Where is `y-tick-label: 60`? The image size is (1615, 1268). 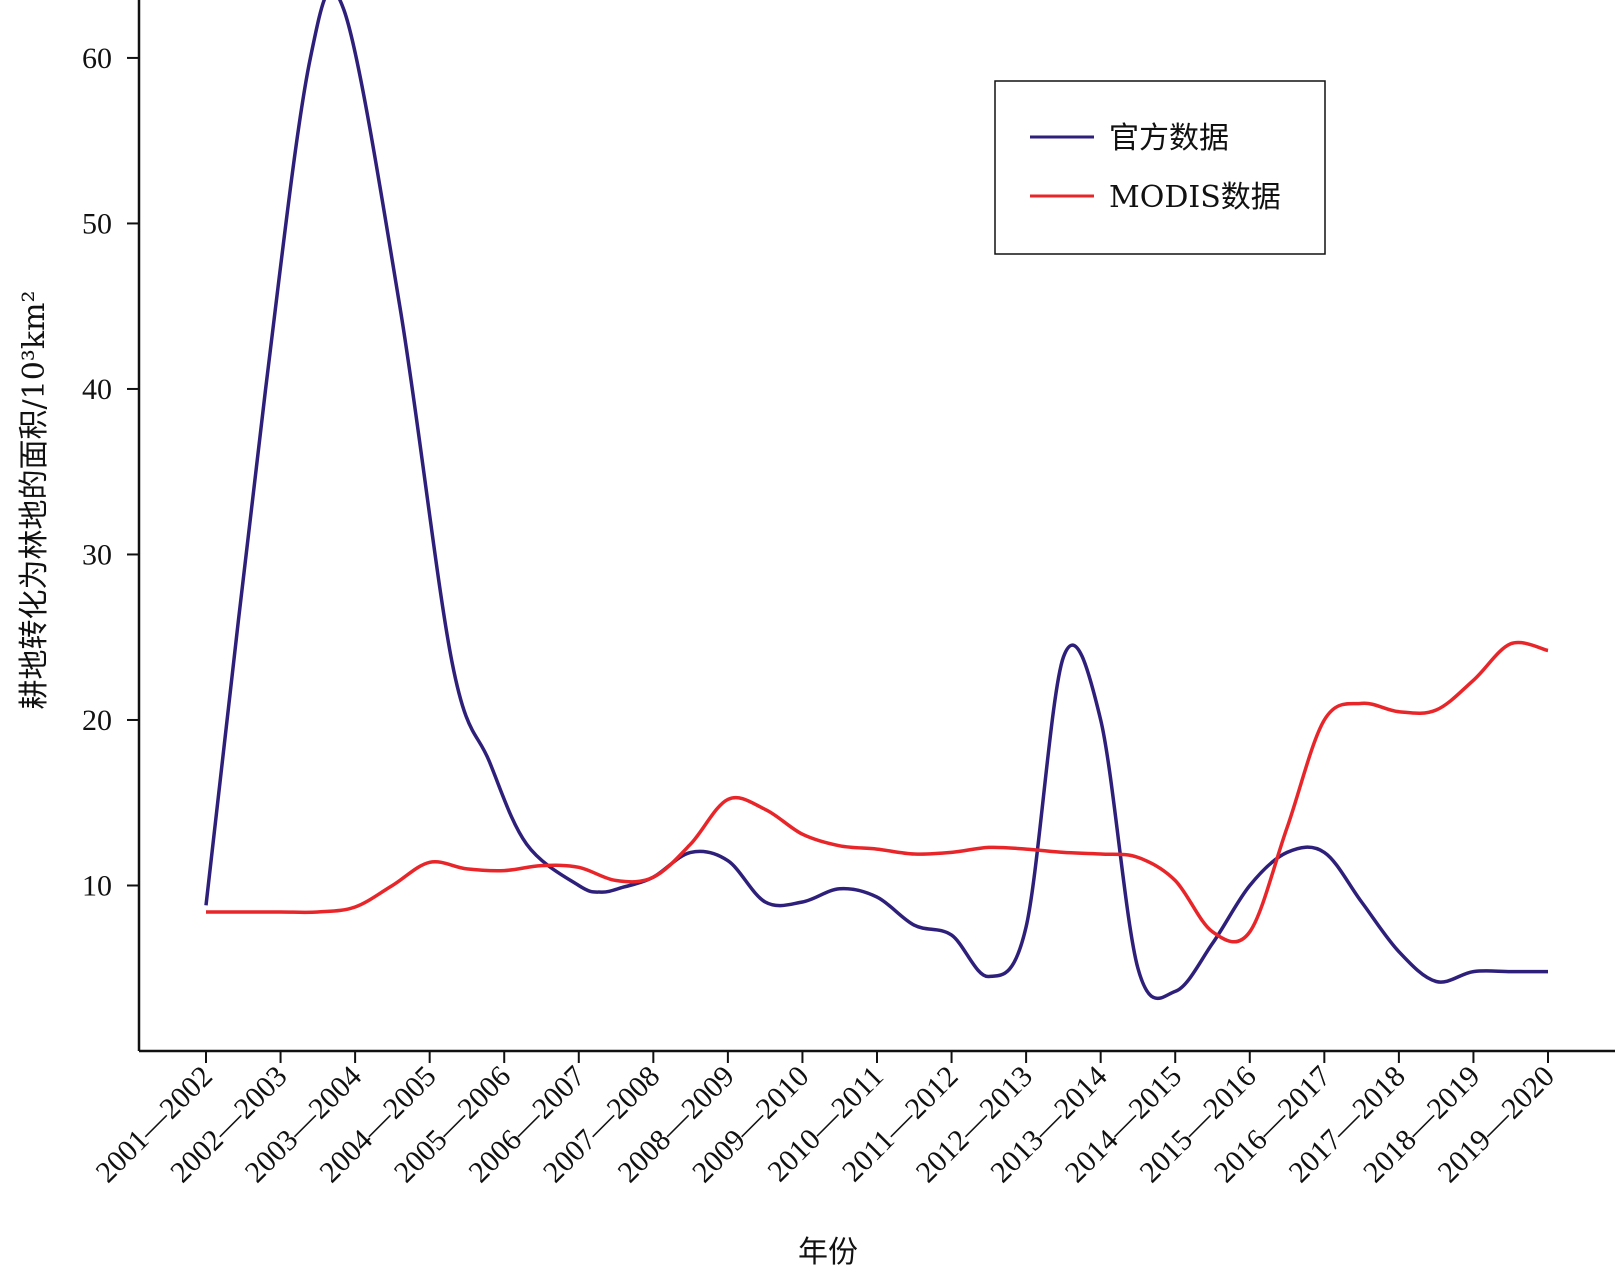 y-tick-label: 60 is located at coordinates (97, 58).